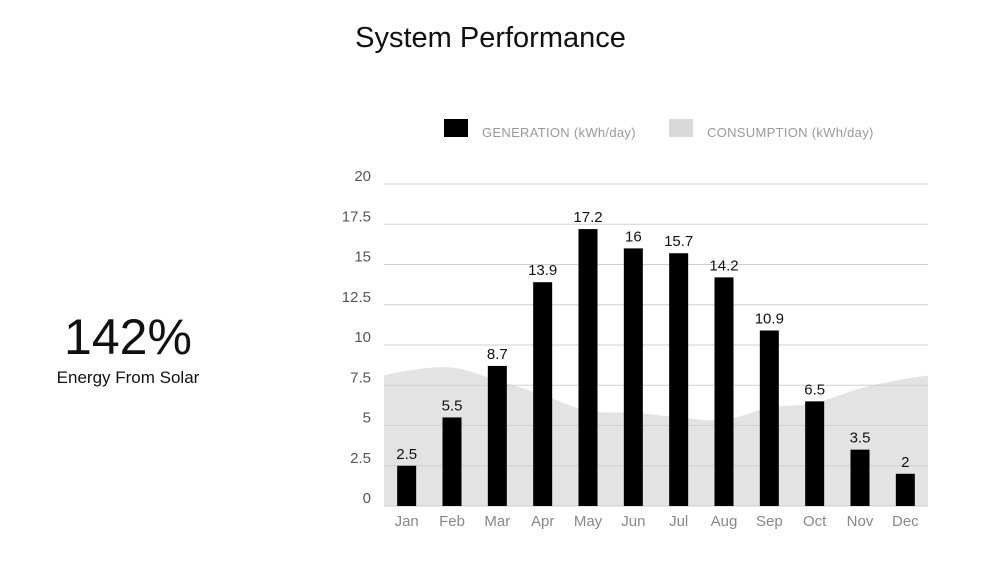 Image resolution: width=981 pixels, height=566 pixels. What do you see at coordinates (497, 521) in the screenshot?
I see `x-tick-label: Mar` at bounding box center [497, 521].